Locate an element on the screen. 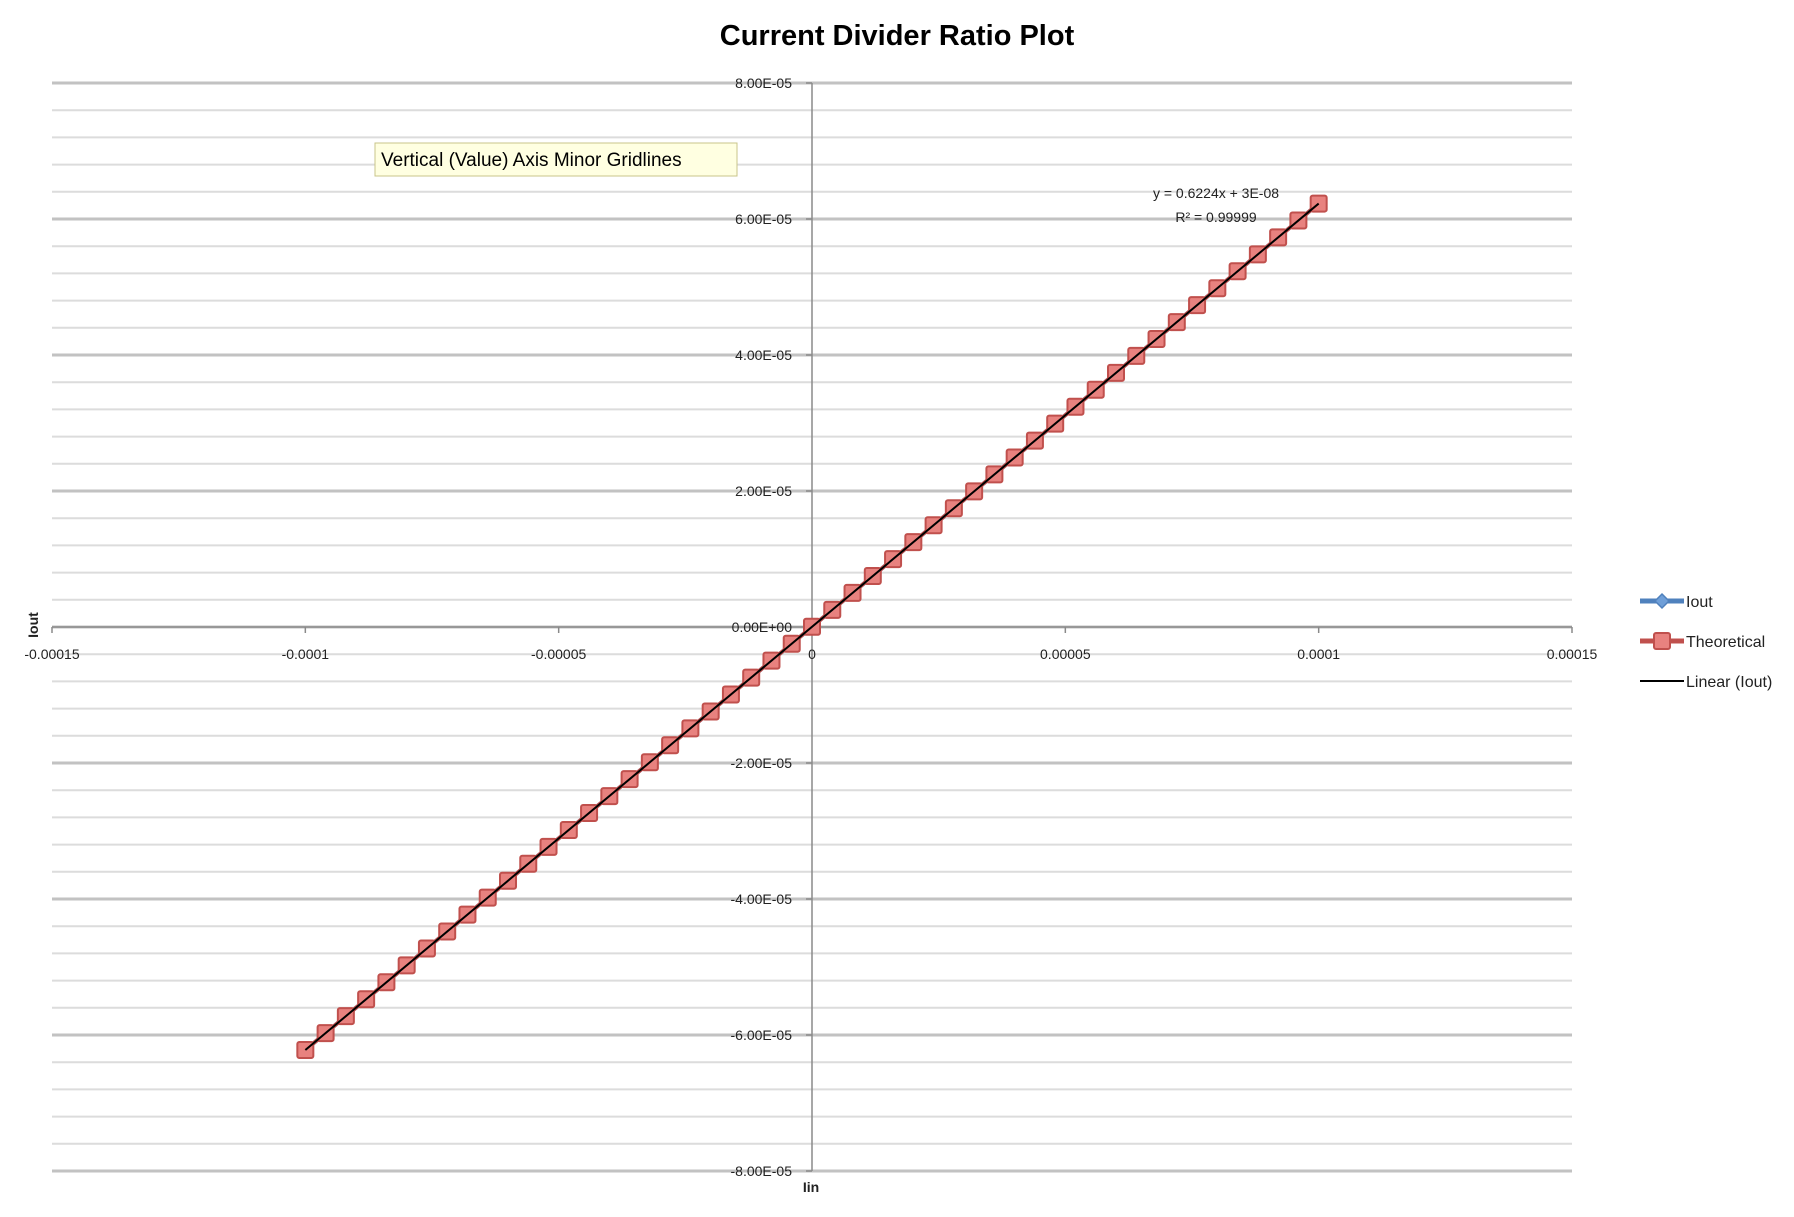  tooltip: Vertical (Value) Axis Minor Gridlines is located at coordinates (556, 159).